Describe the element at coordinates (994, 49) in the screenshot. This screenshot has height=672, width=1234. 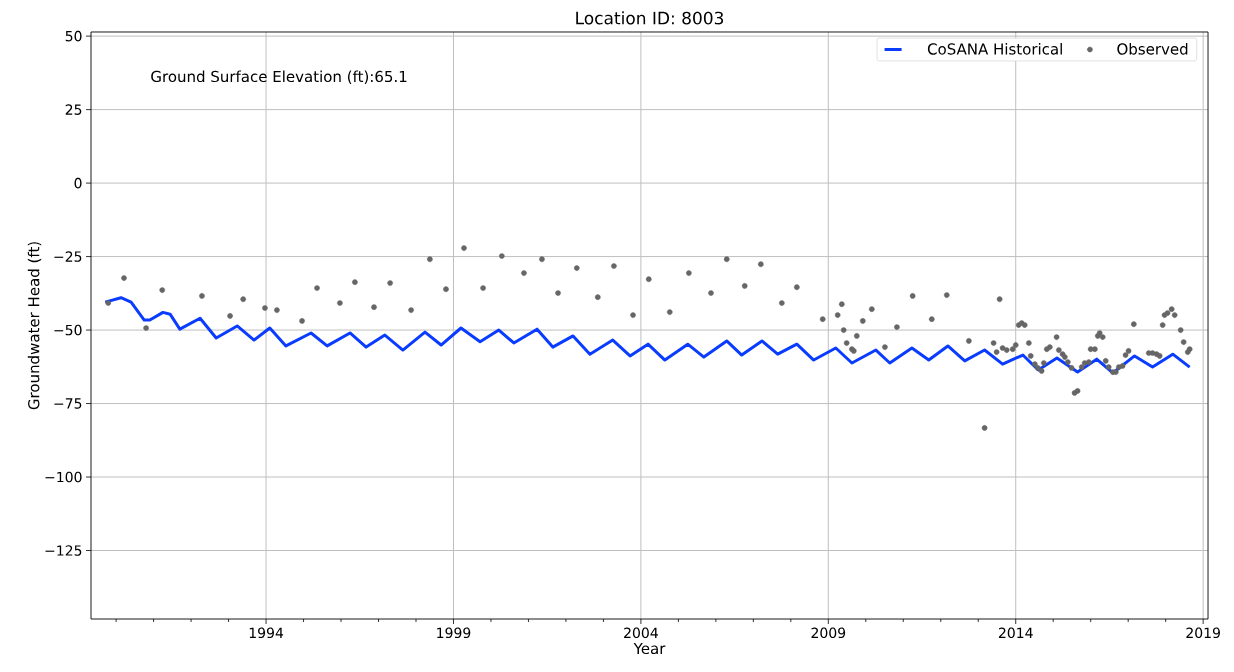
I see `legend-label: CoSANA Historical` at that location.